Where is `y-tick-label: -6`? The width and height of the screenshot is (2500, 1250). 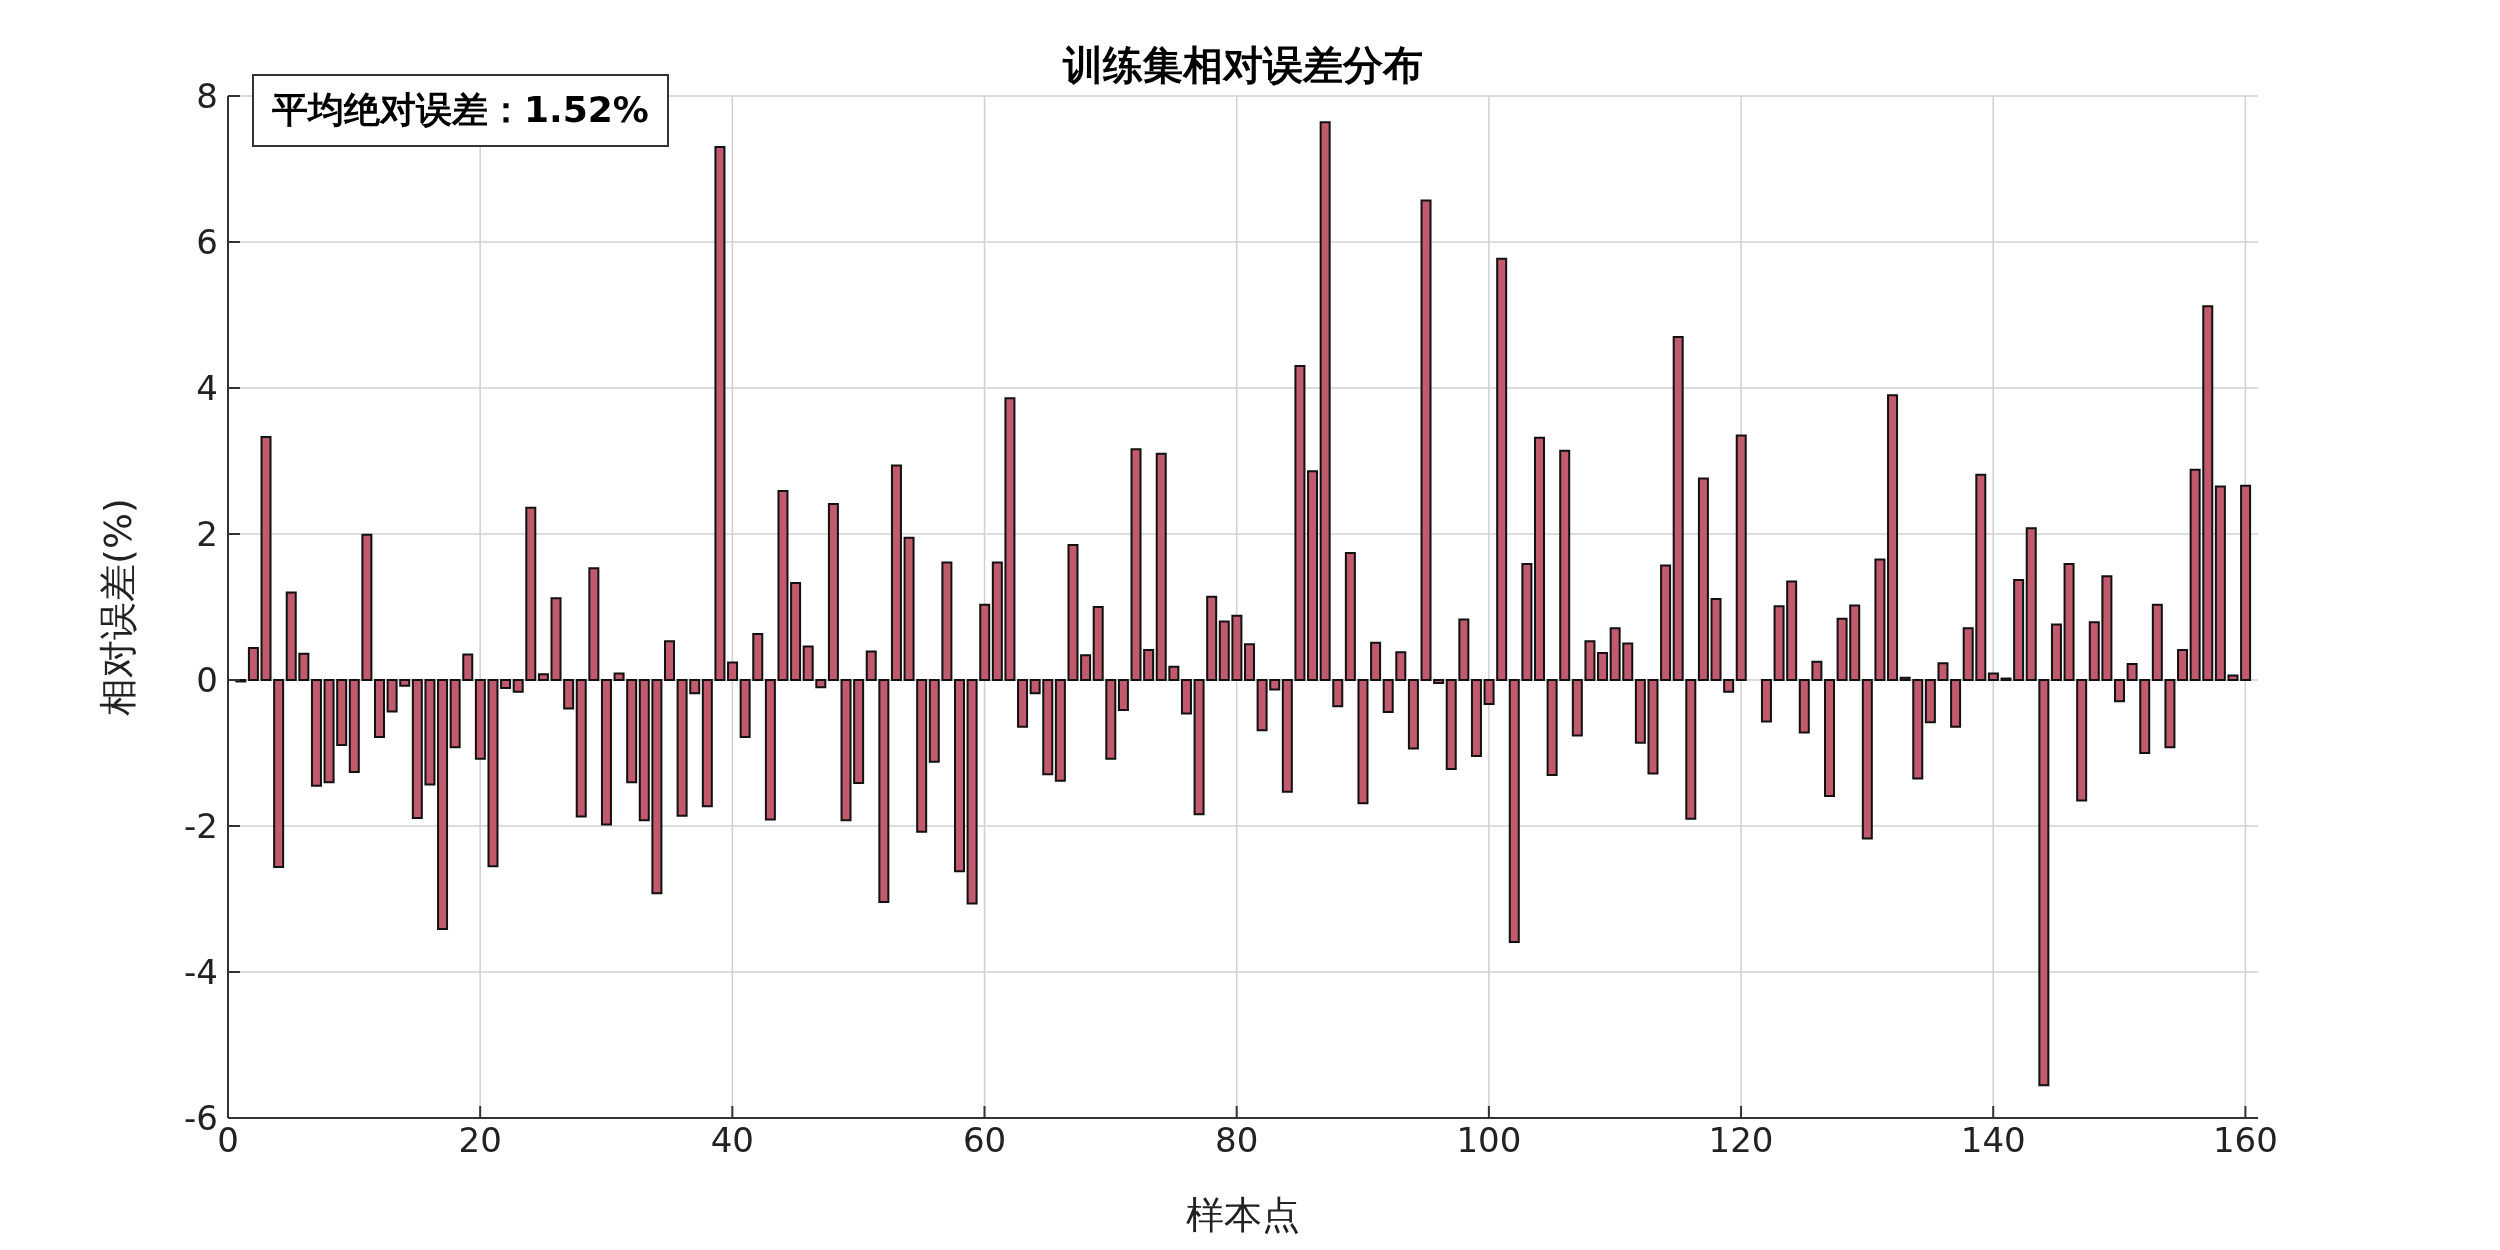
y-tick-label: -6 is located at coordinates (201, 1118).